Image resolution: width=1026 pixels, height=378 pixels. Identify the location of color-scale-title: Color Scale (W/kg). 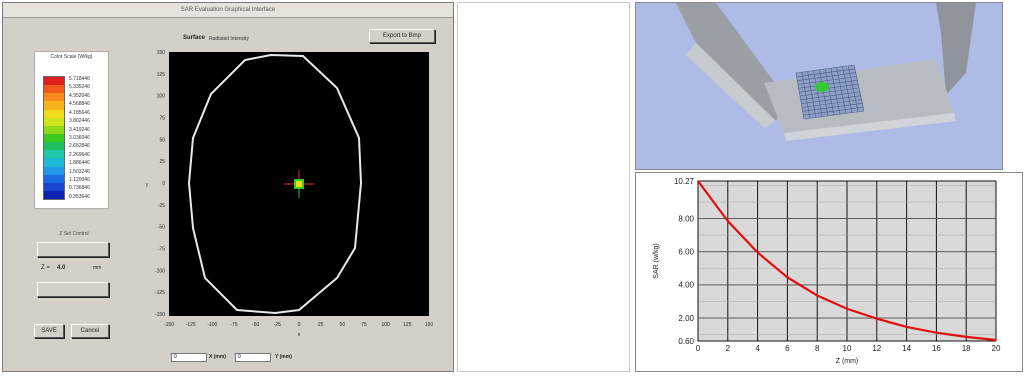
(71, 57).